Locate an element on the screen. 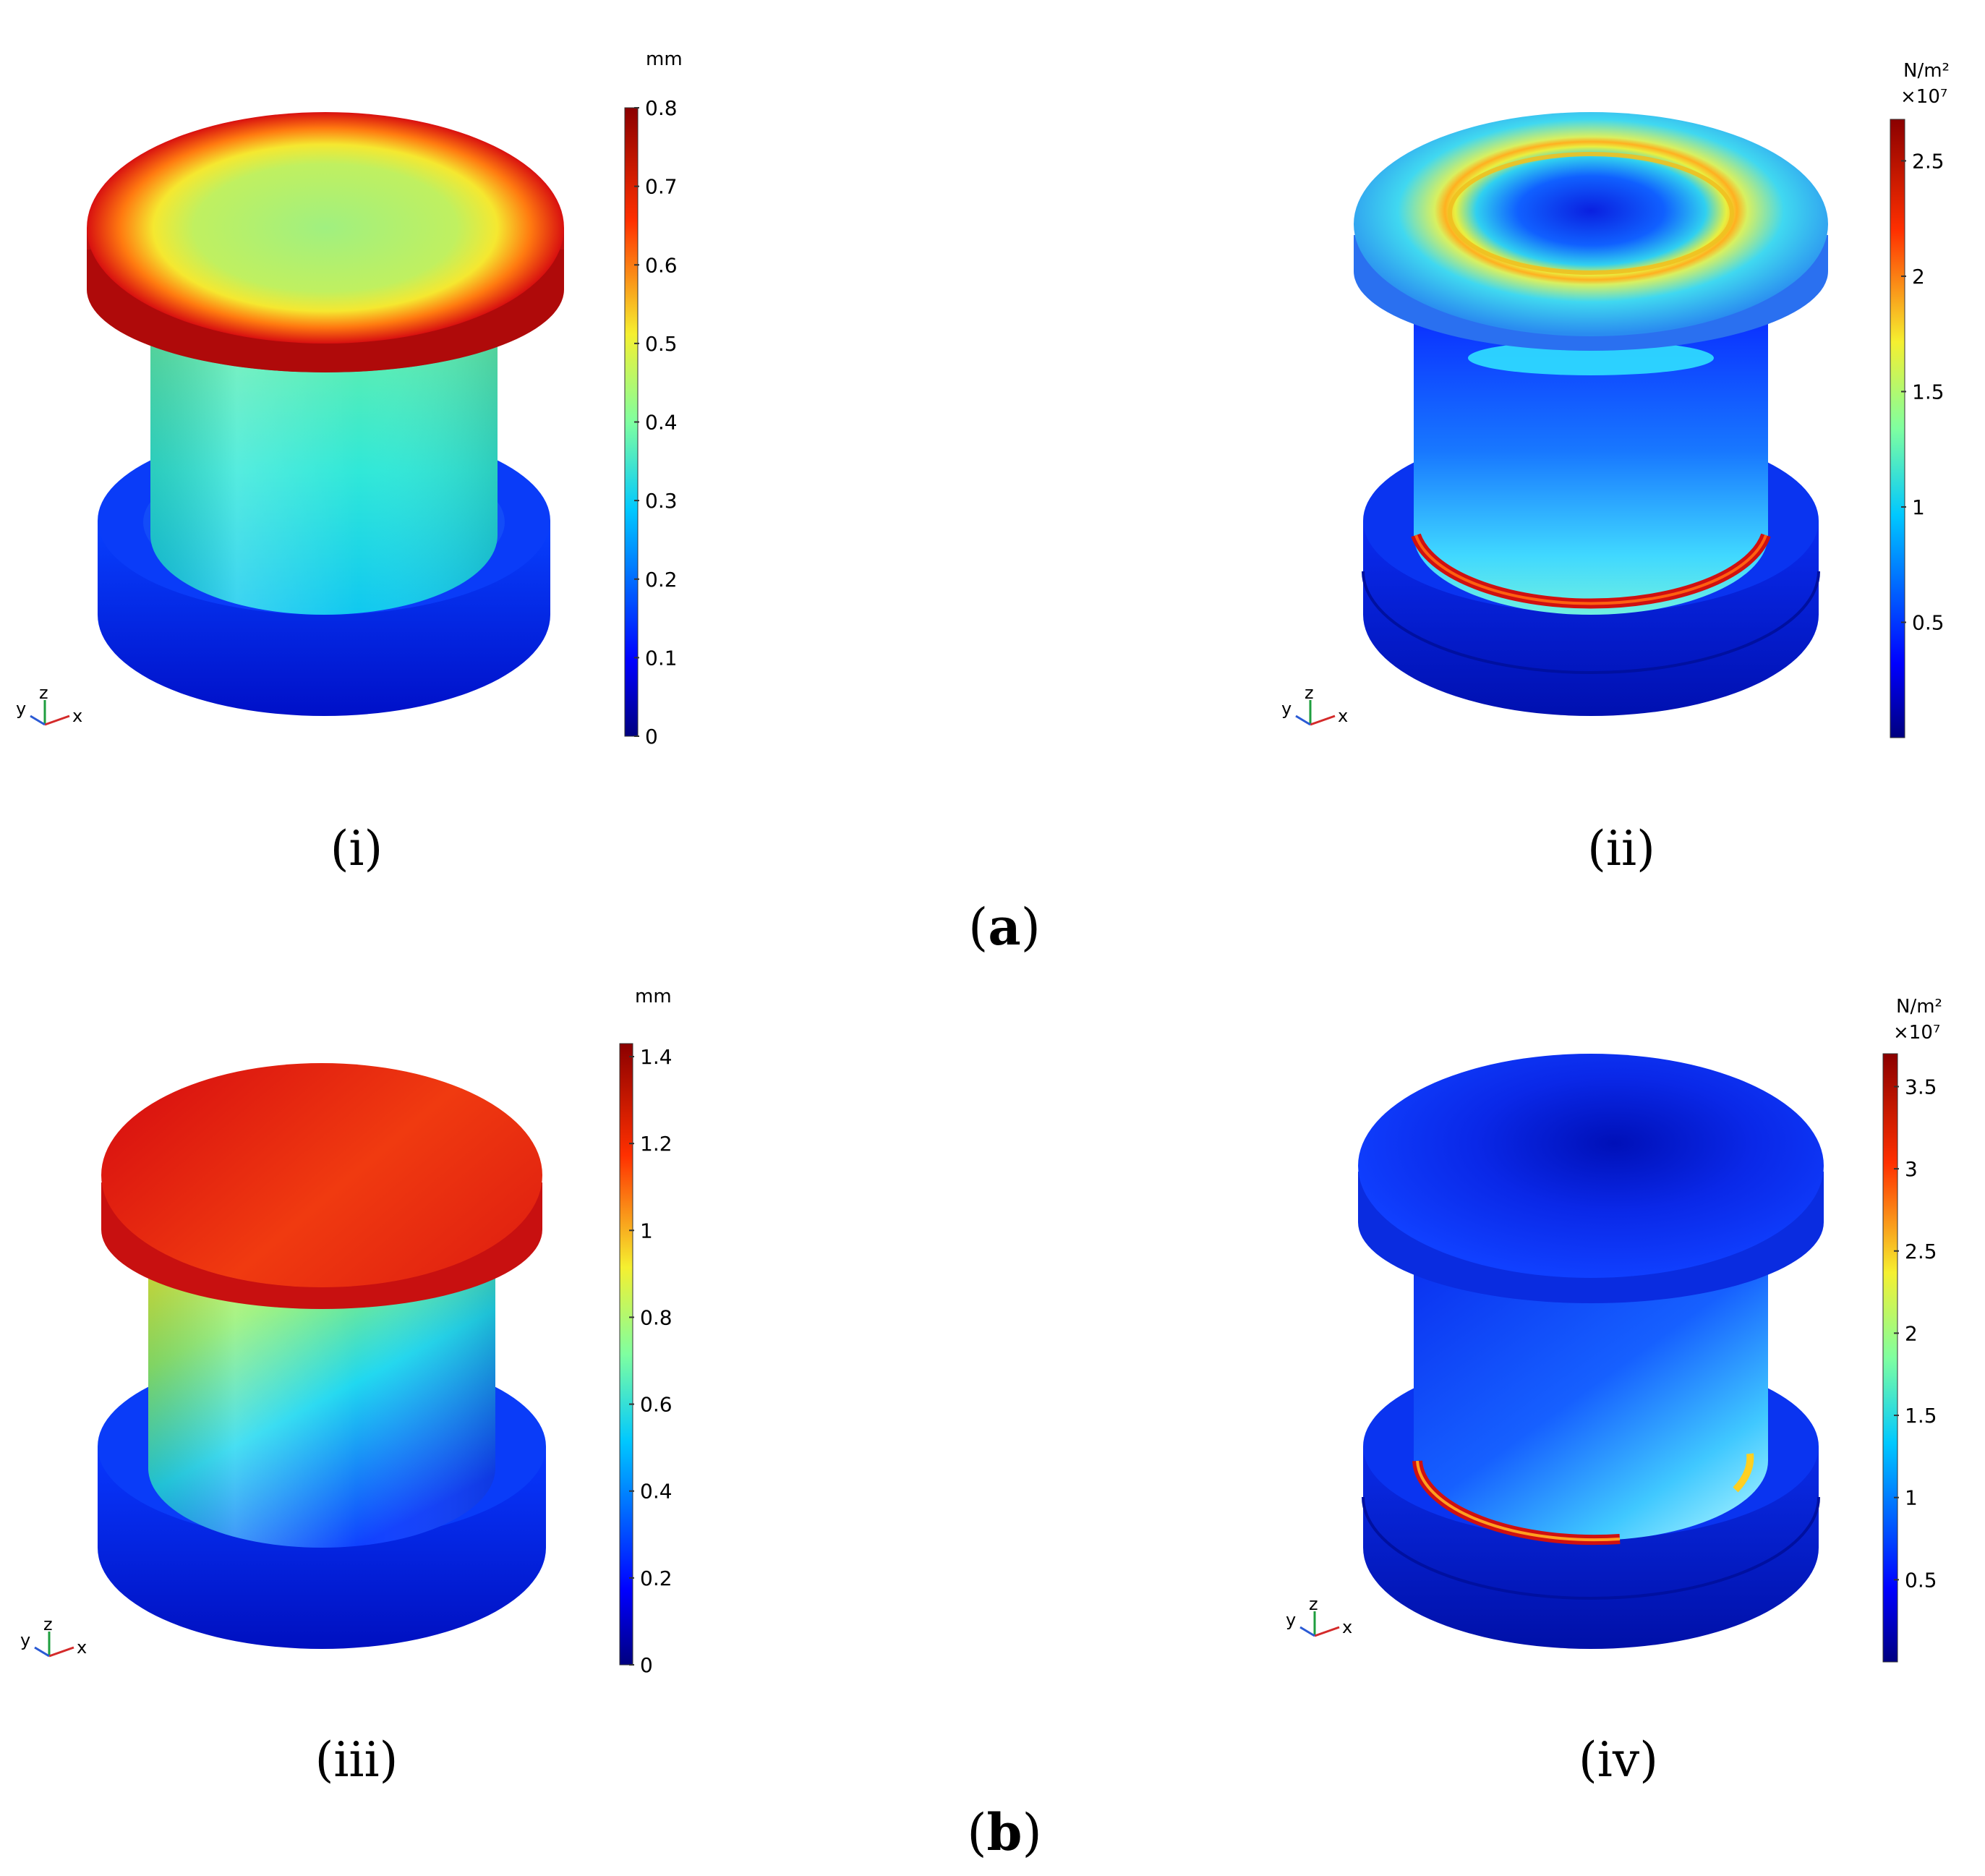 The width and height of the screenshot is (1985, 1876). axis-triad-ii: y z x is located at coordinates (1314, 704).